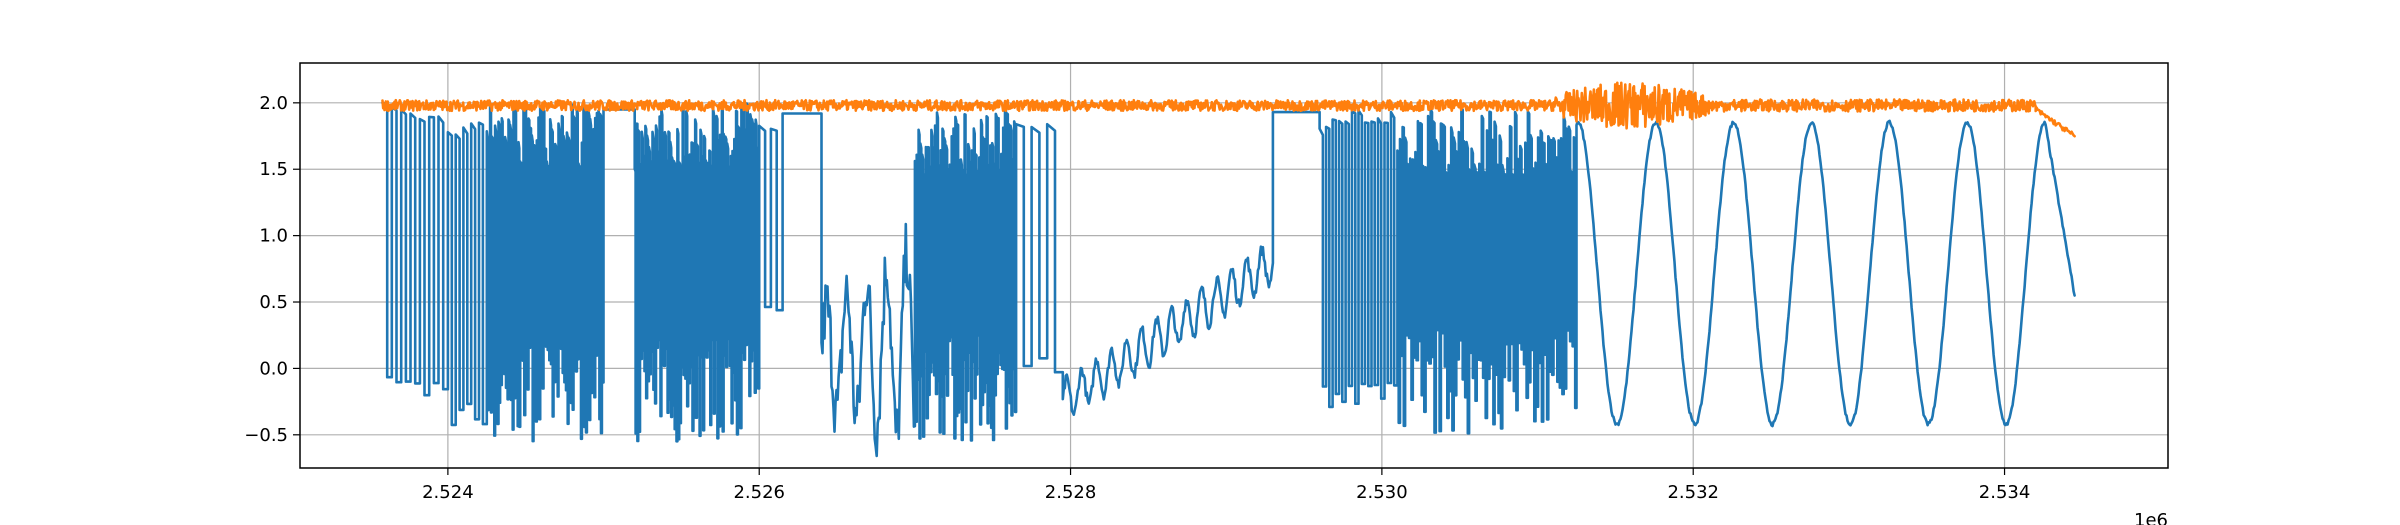  What do you see at coordinates (1693, 492) in the screenshot?
I see `x-tick-label: 2.532` at bounding box center [1693, 492].